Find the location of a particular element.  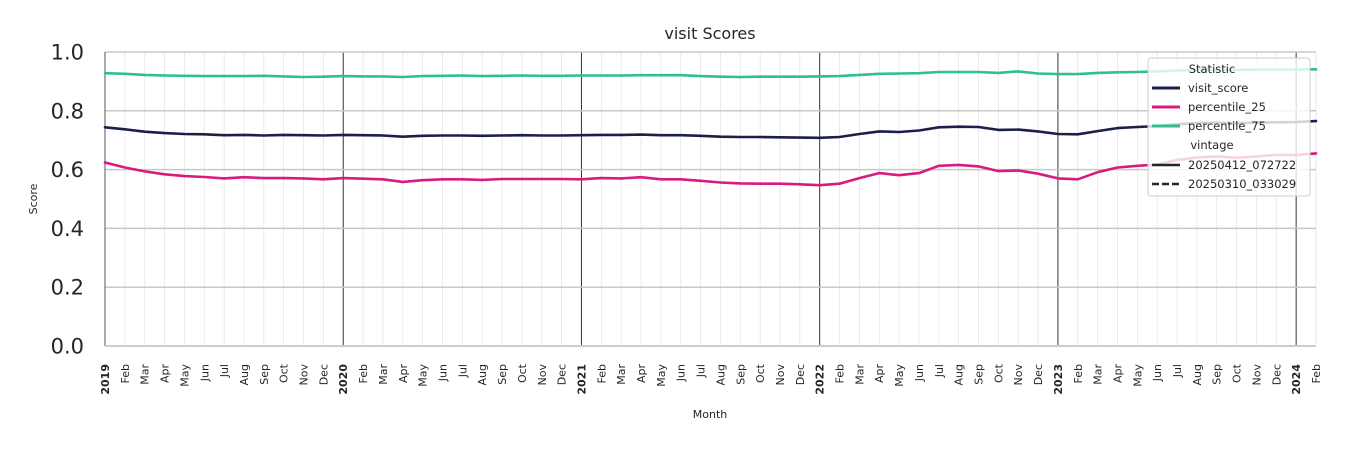

series-line-visit-score is located at coordinates (710, 129).